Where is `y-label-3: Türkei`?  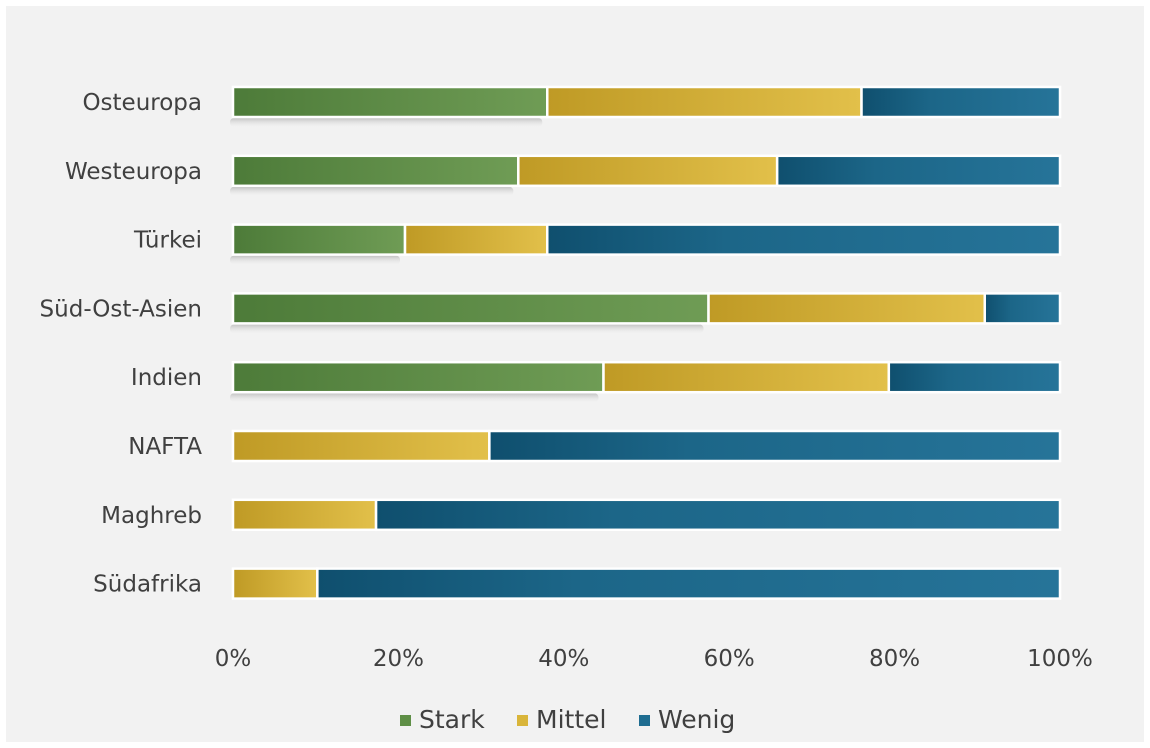
y-label-3: Türkei is located at coordinates (167, 241).